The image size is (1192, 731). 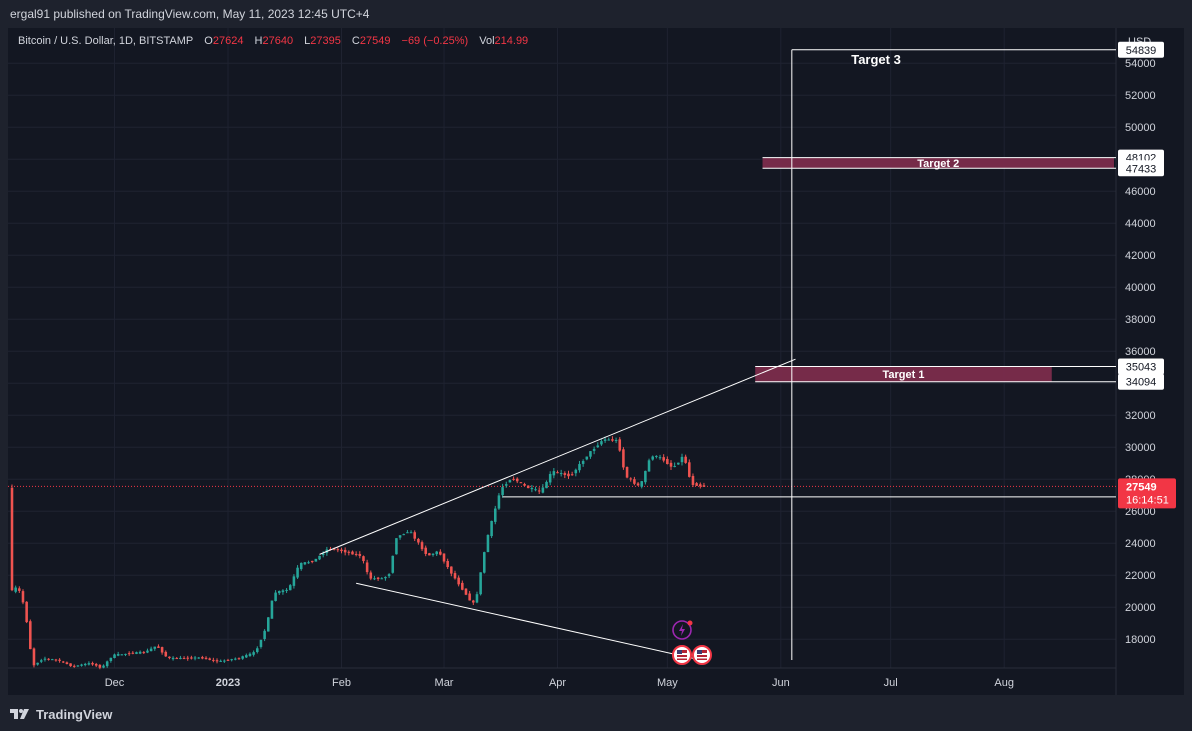 I want to click on target-zone-label: Target 1, so click(x=903, y=375).